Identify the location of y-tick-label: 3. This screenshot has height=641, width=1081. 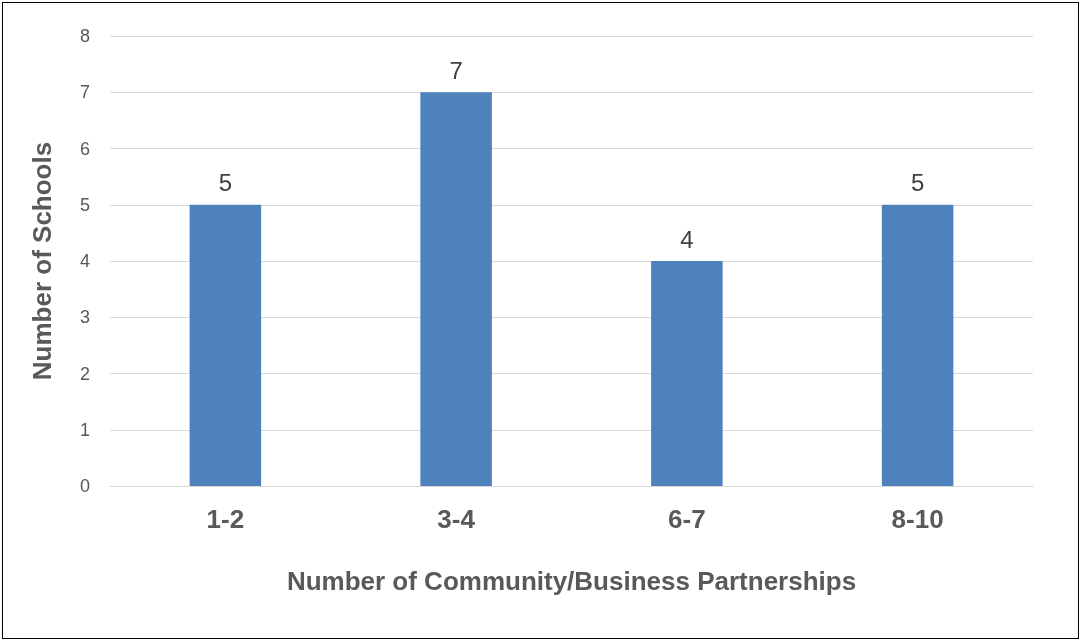
(84, 317).